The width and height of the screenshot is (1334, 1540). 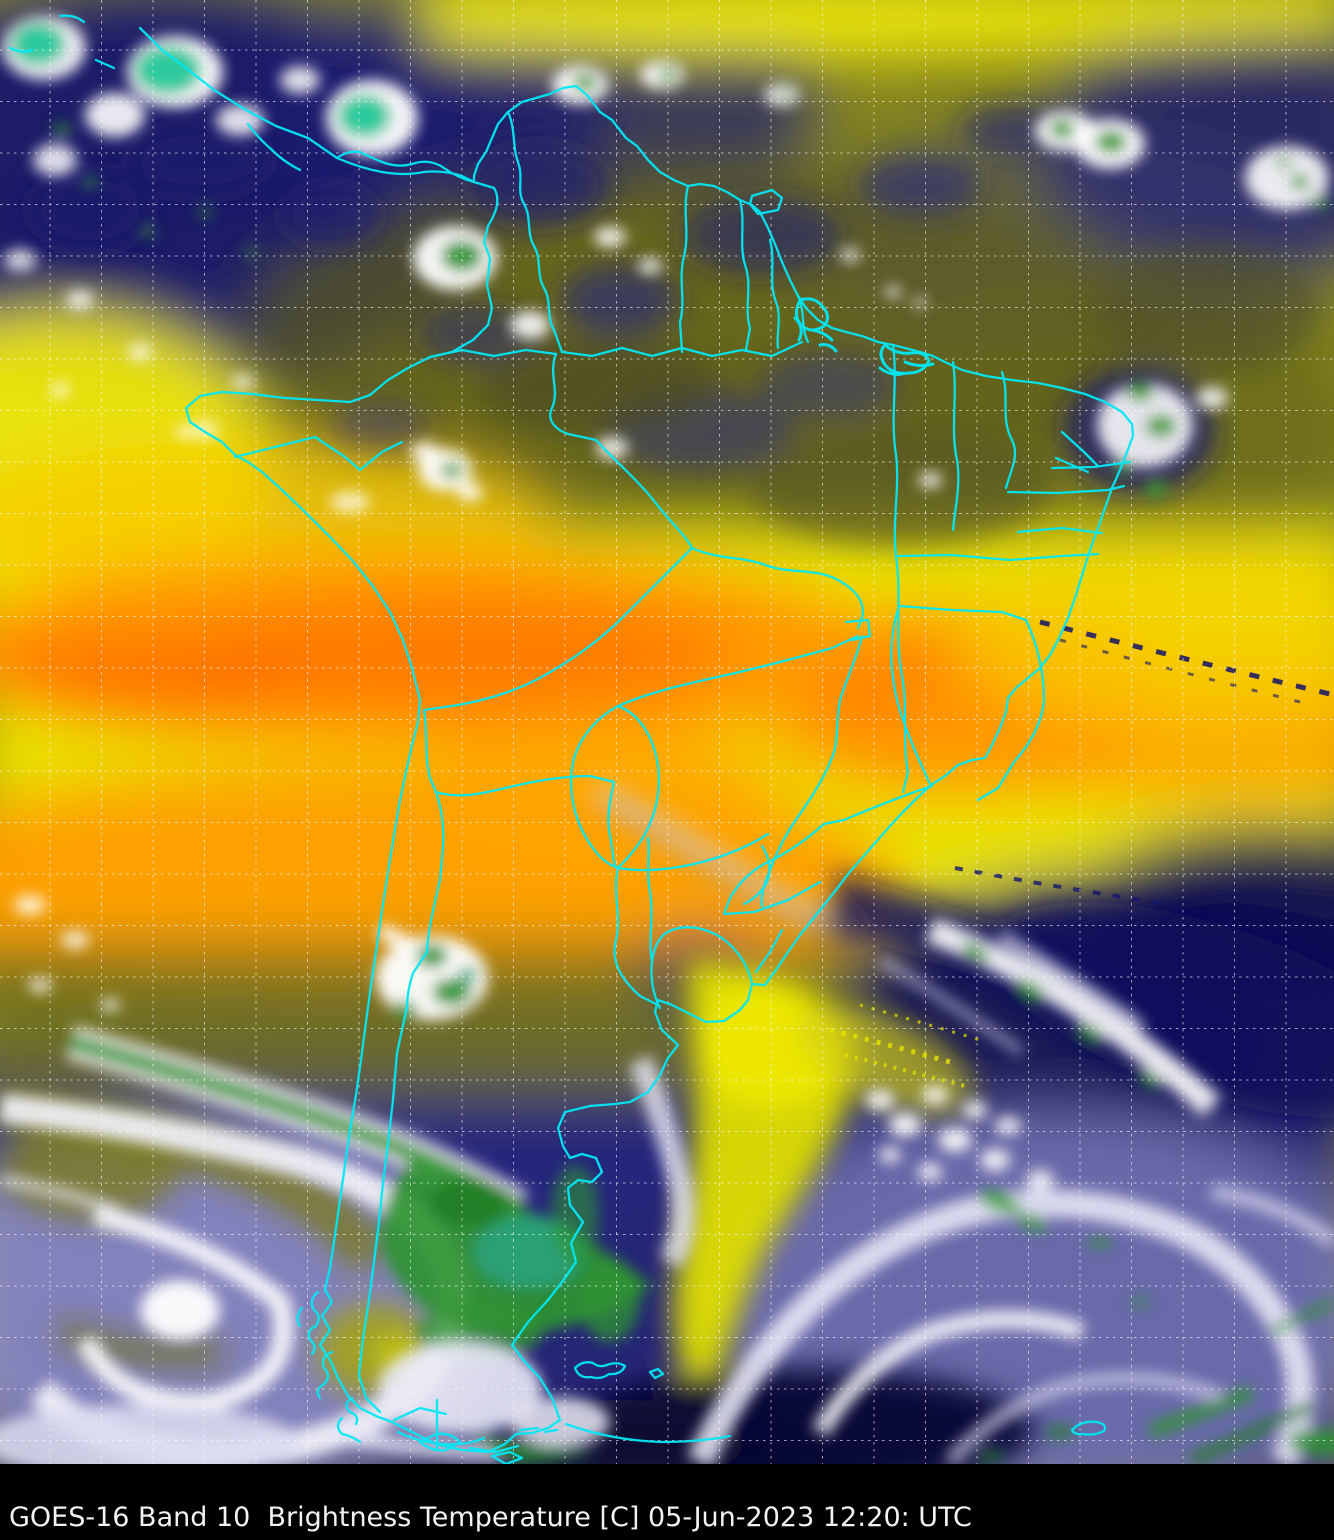 What do you see at coordinates (802, 318) in the screenshot?
I see `border-frguiana-brazil` at bounding box center [802, 318].